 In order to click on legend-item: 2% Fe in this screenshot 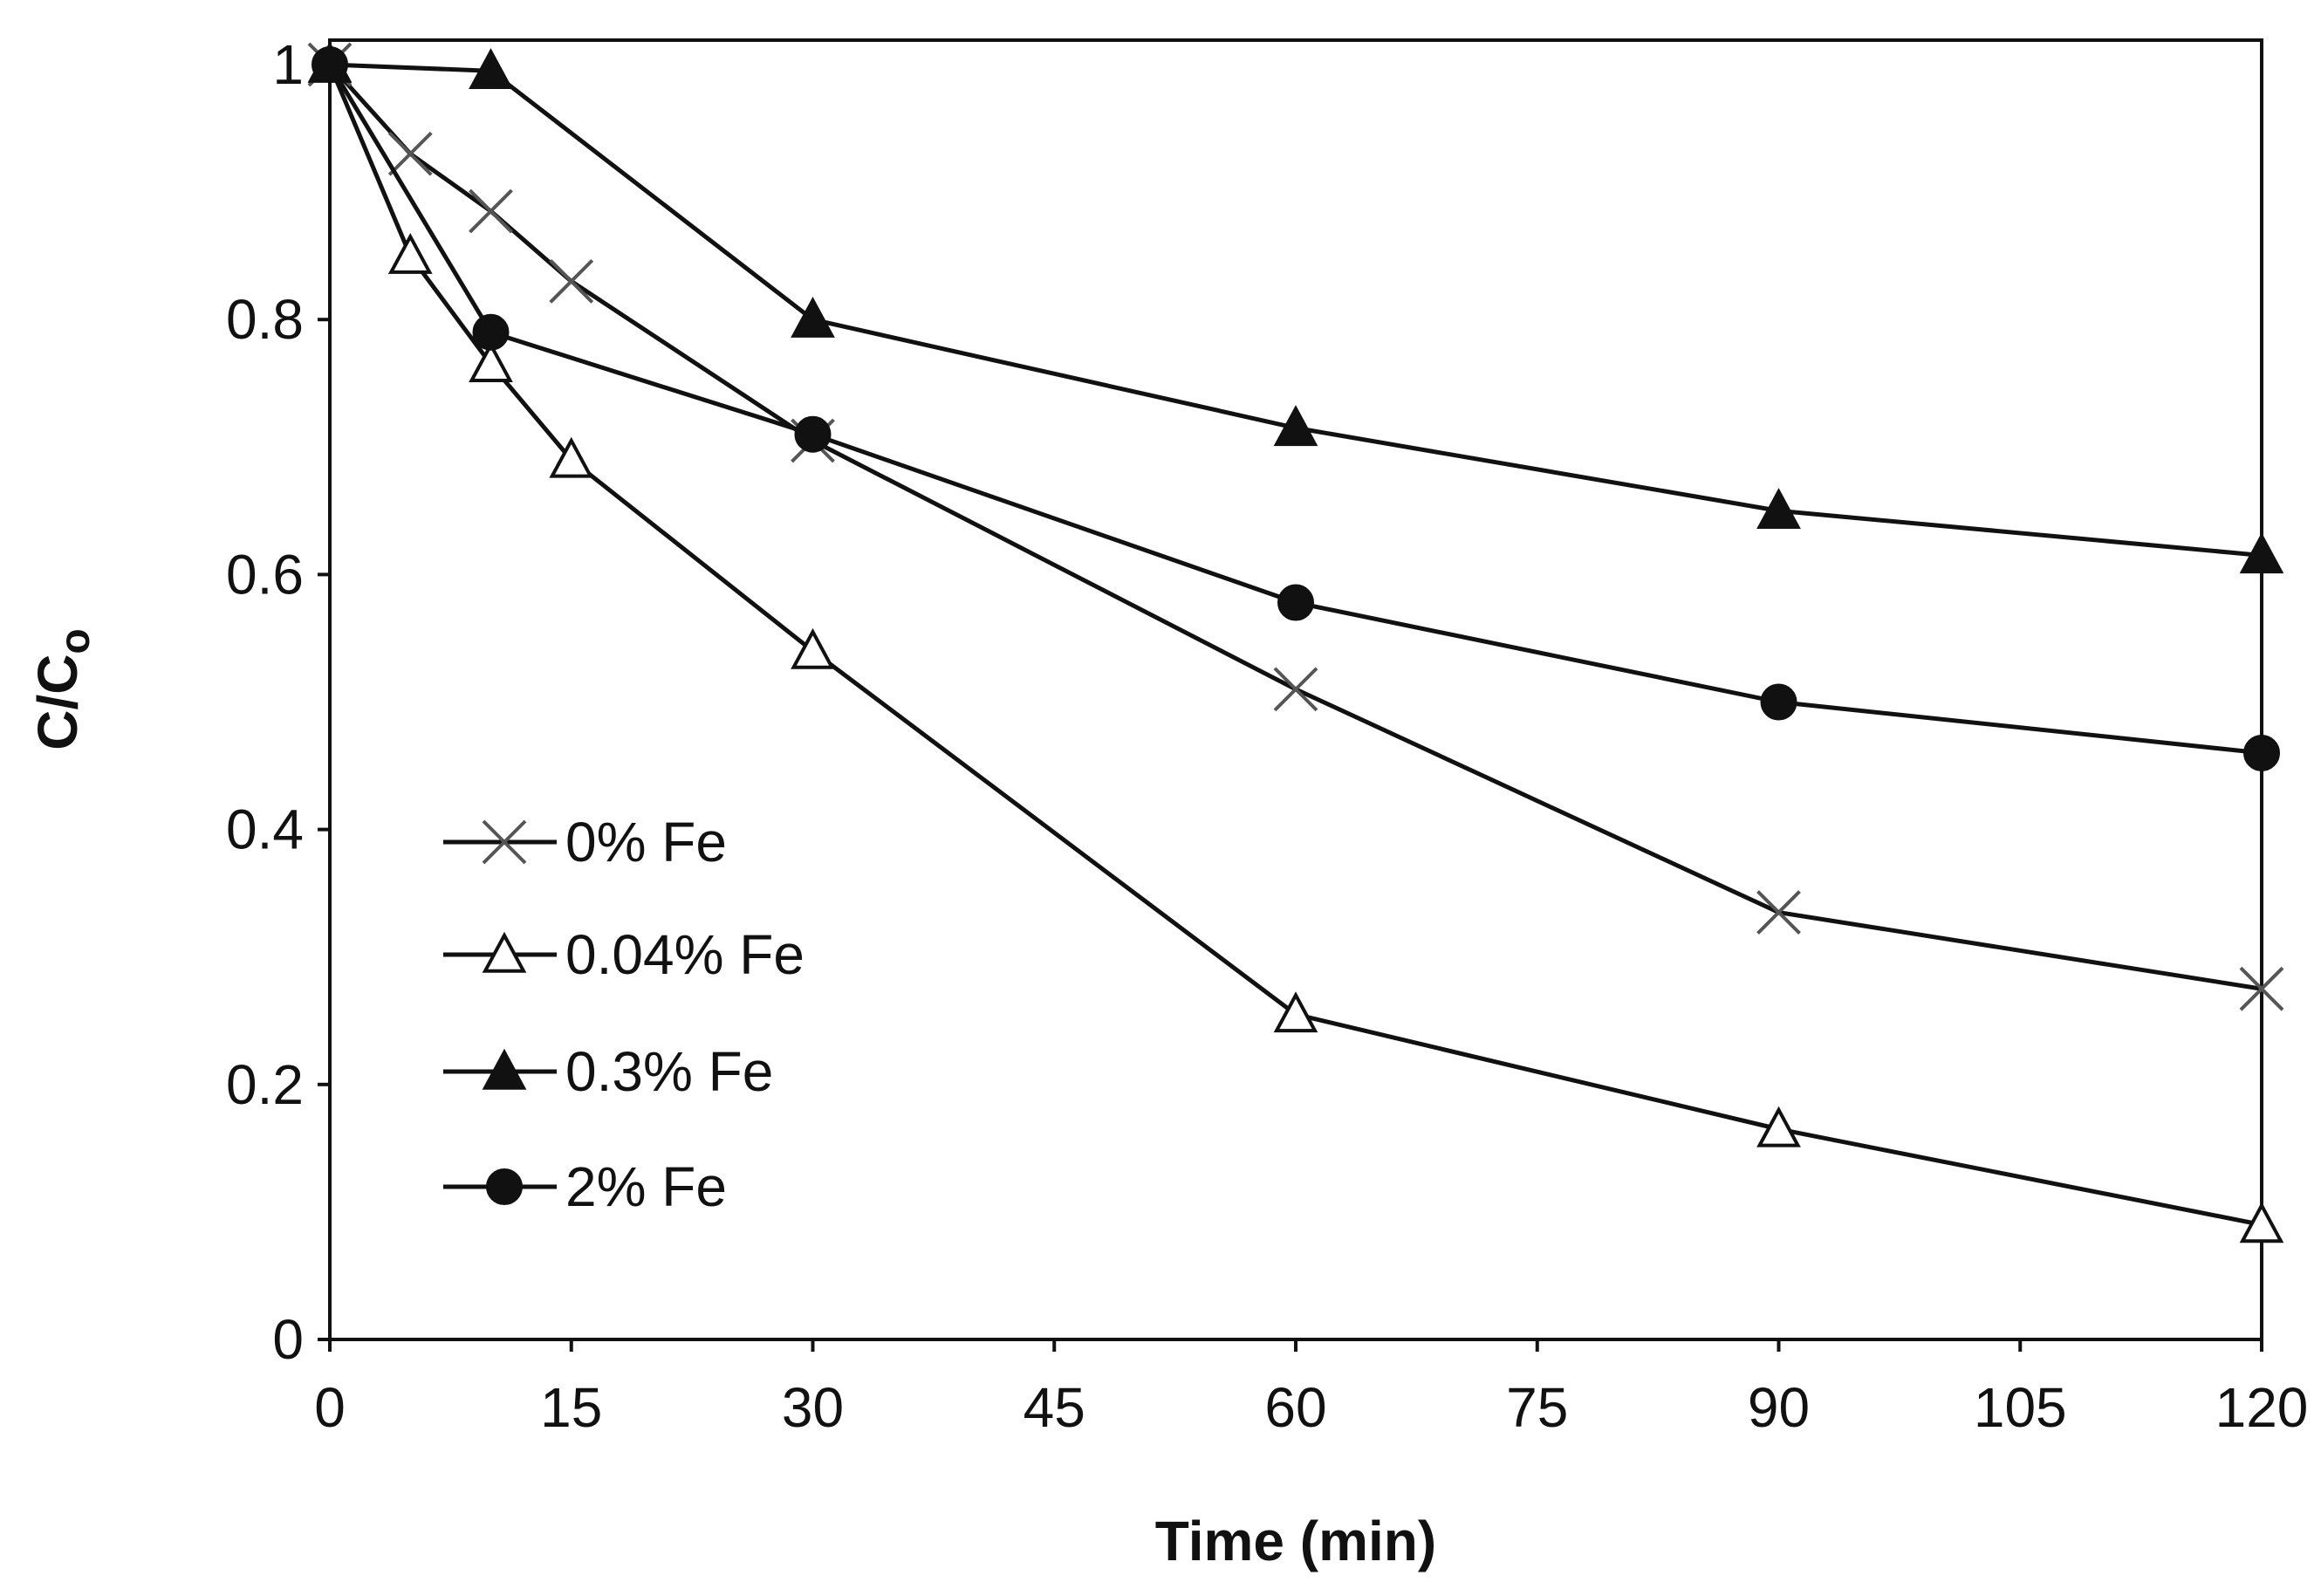, I will do `click(585, 1186)`.